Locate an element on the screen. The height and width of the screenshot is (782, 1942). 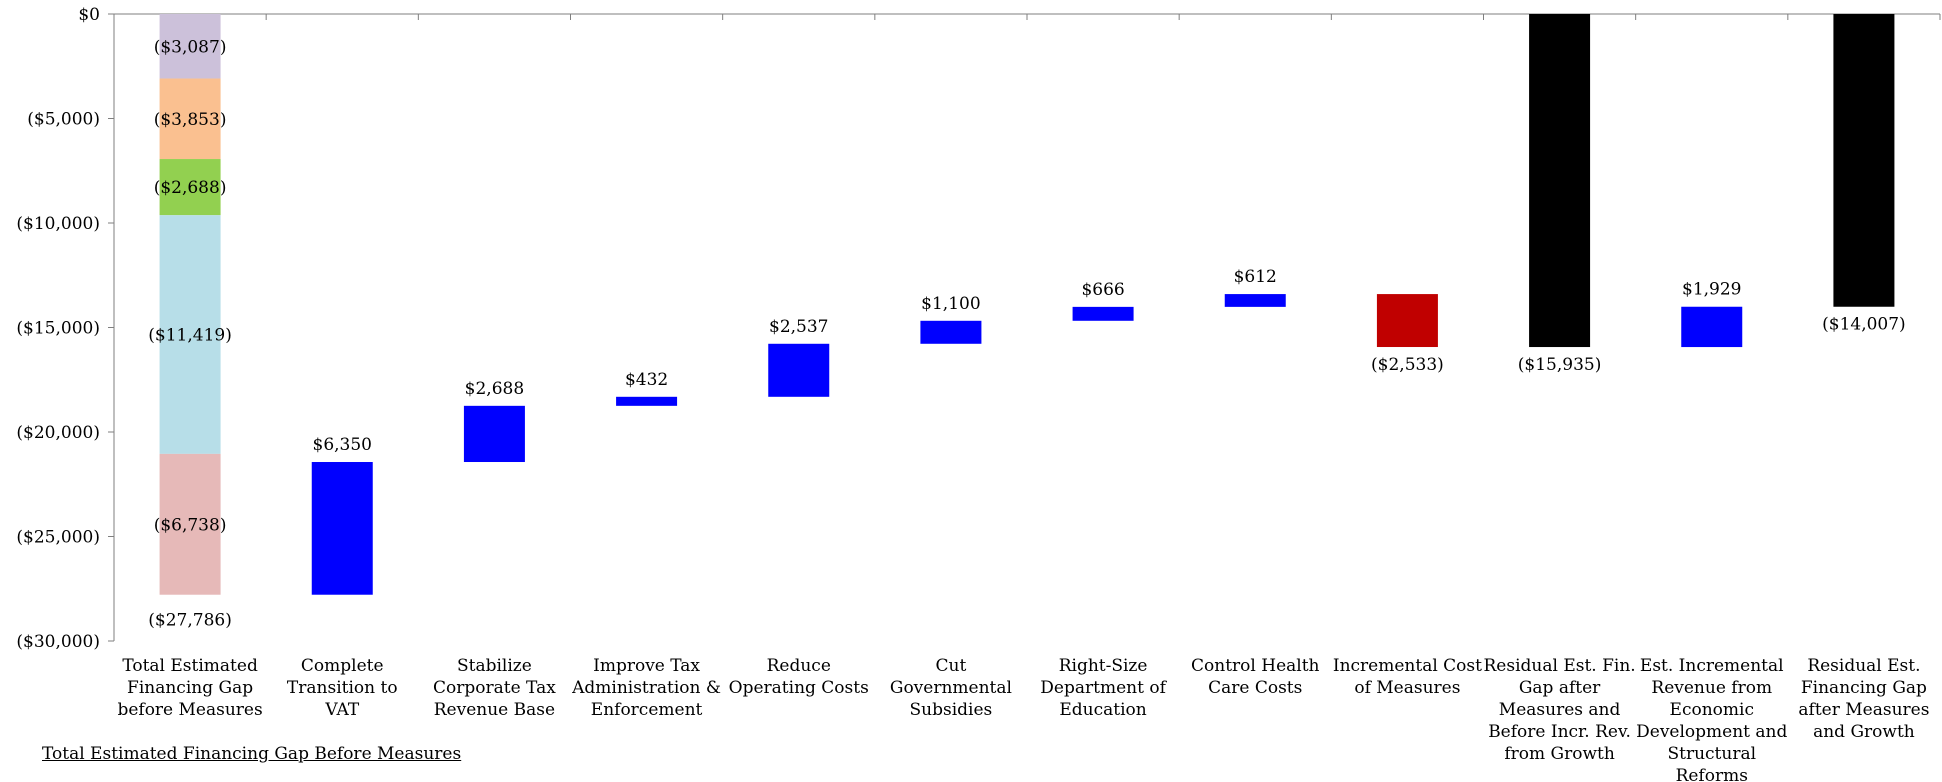
bar-value-label: ($15,935) is located at coordinates (1560, 365).